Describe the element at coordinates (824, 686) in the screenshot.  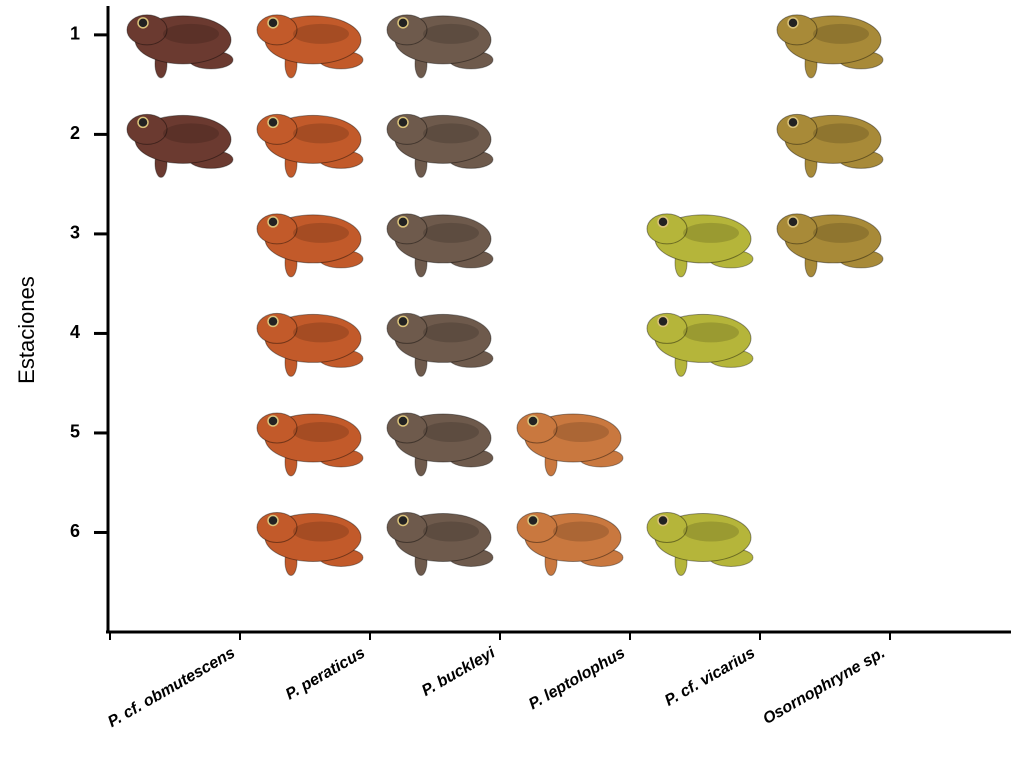
I see `x-tick-label: Osornophryne sp.` at that location.